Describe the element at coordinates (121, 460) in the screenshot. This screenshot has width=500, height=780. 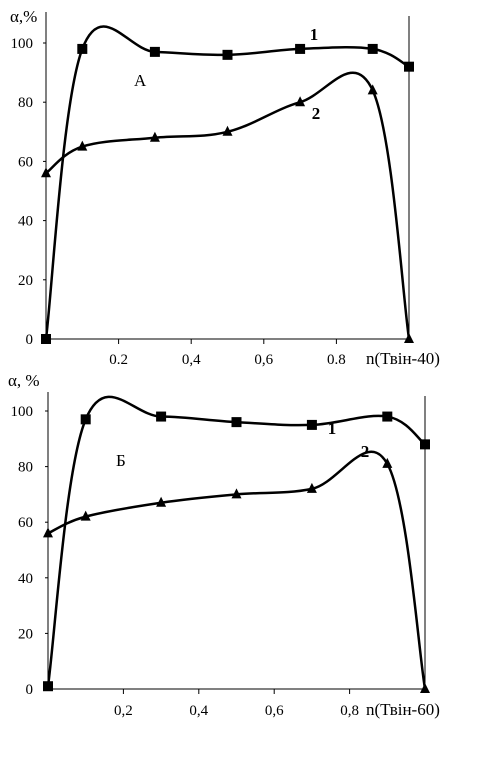
I see `panel-label: Б` at that location.